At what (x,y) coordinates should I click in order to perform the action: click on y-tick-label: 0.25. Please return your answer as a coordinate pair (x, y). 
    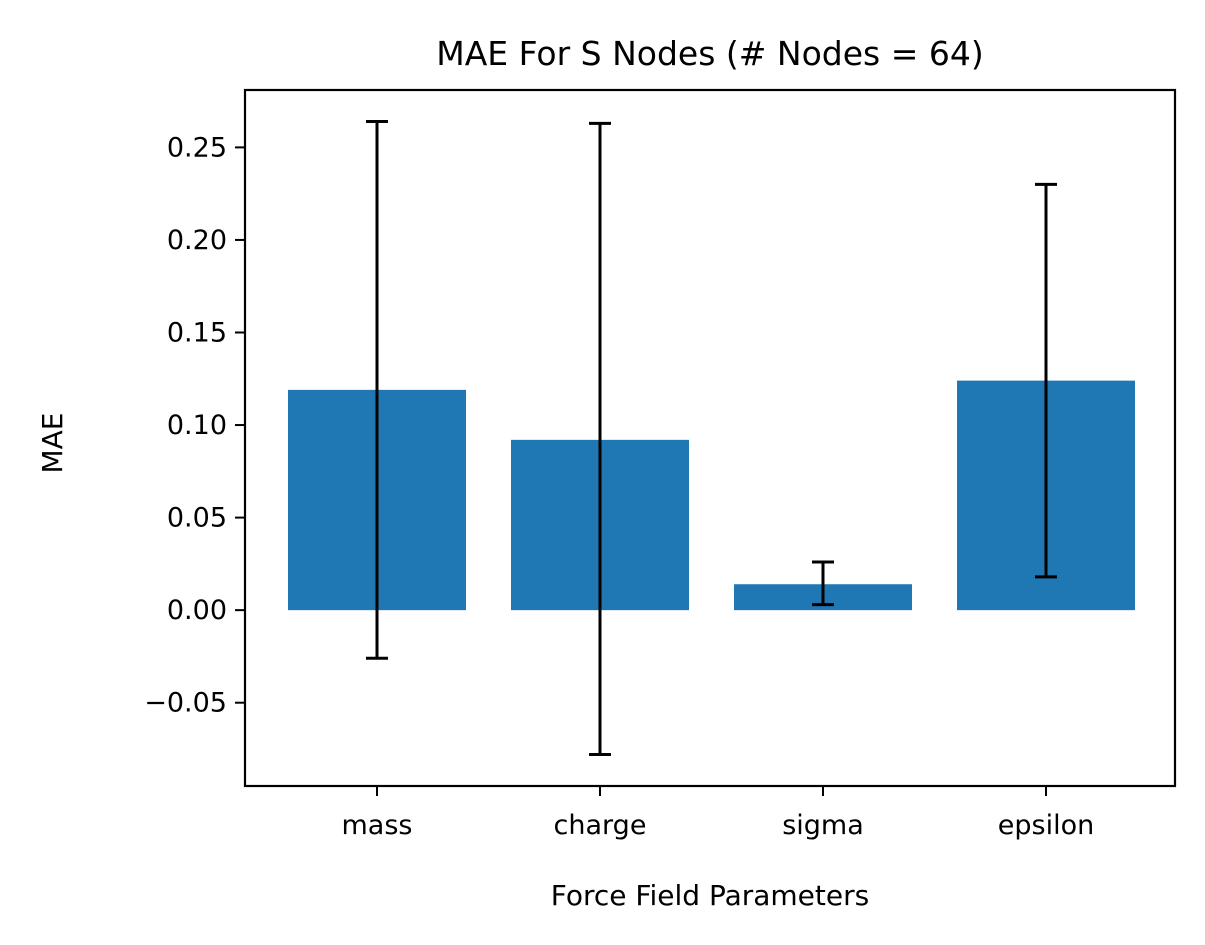
    Looking at the image, I should click on (197, 147).